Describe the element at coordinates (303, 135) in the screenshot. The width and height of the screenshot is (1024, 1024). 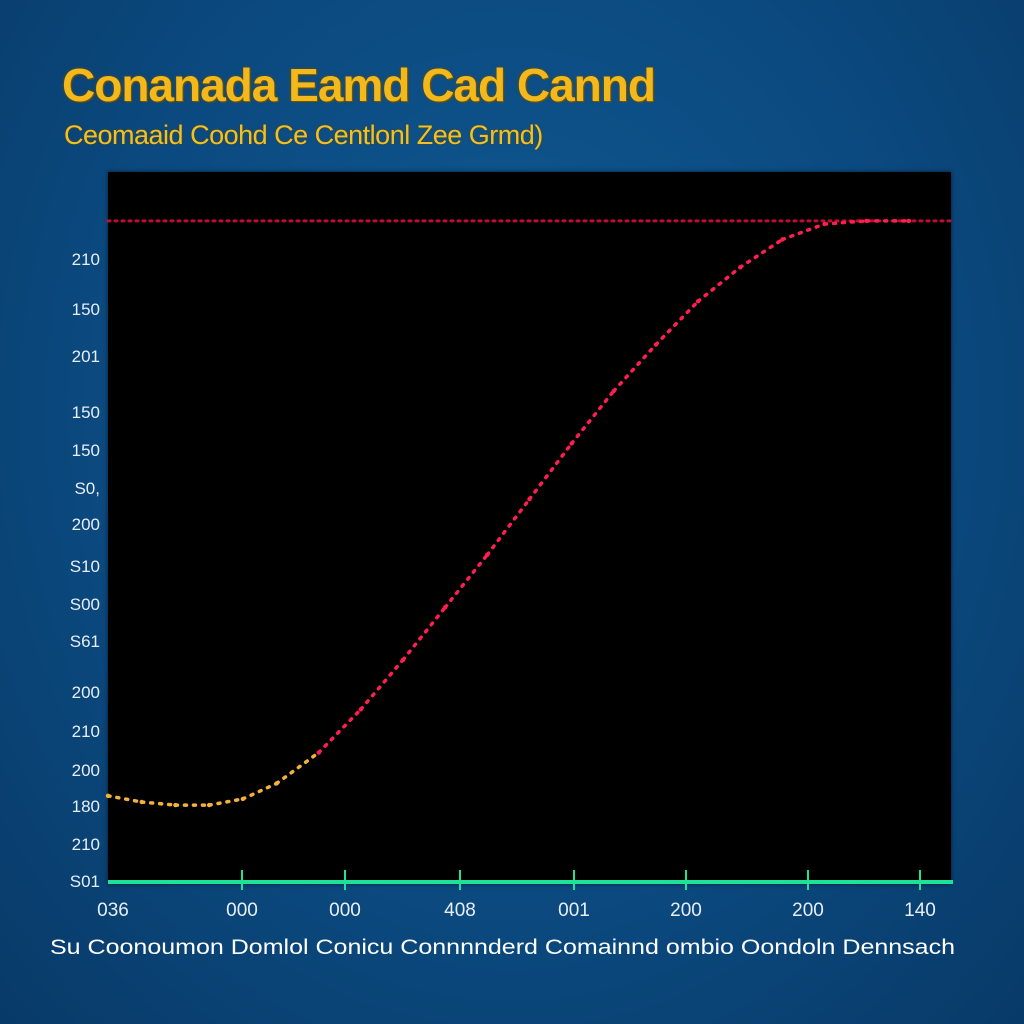
I see `chart-subtitle: Ceomaaid Coohd Ce Centlonl Zee Grmd)` at that location.